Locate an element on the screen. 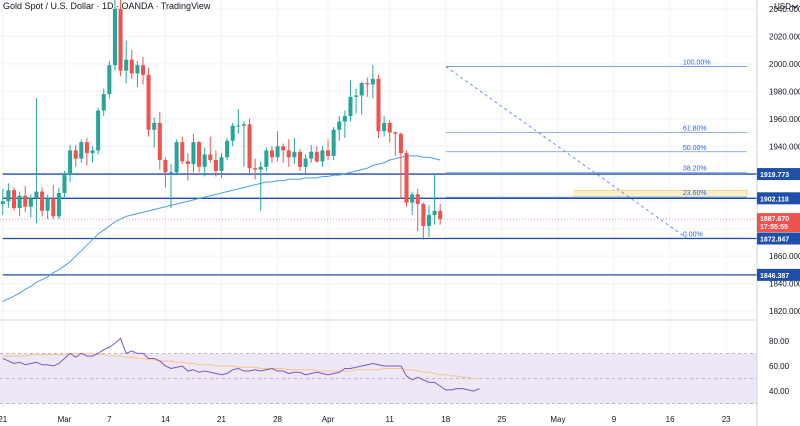  fib-level-label: 38.20% is located at coordinates (695, 168).